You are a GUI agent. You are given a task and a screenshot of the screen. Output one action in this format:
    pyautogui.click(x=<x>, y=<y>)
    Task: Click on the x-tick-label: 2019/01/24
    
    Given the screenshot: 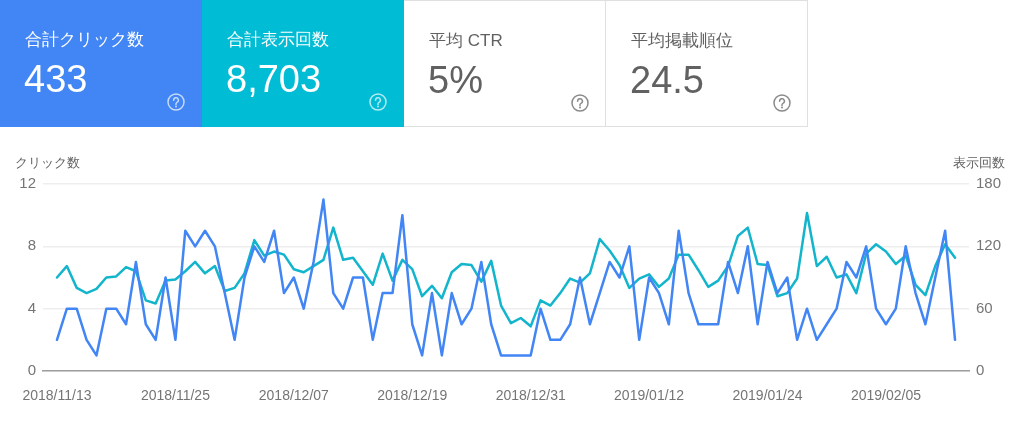 What is the action you would take?
    pyautogui.click(x=767, y=395)
    